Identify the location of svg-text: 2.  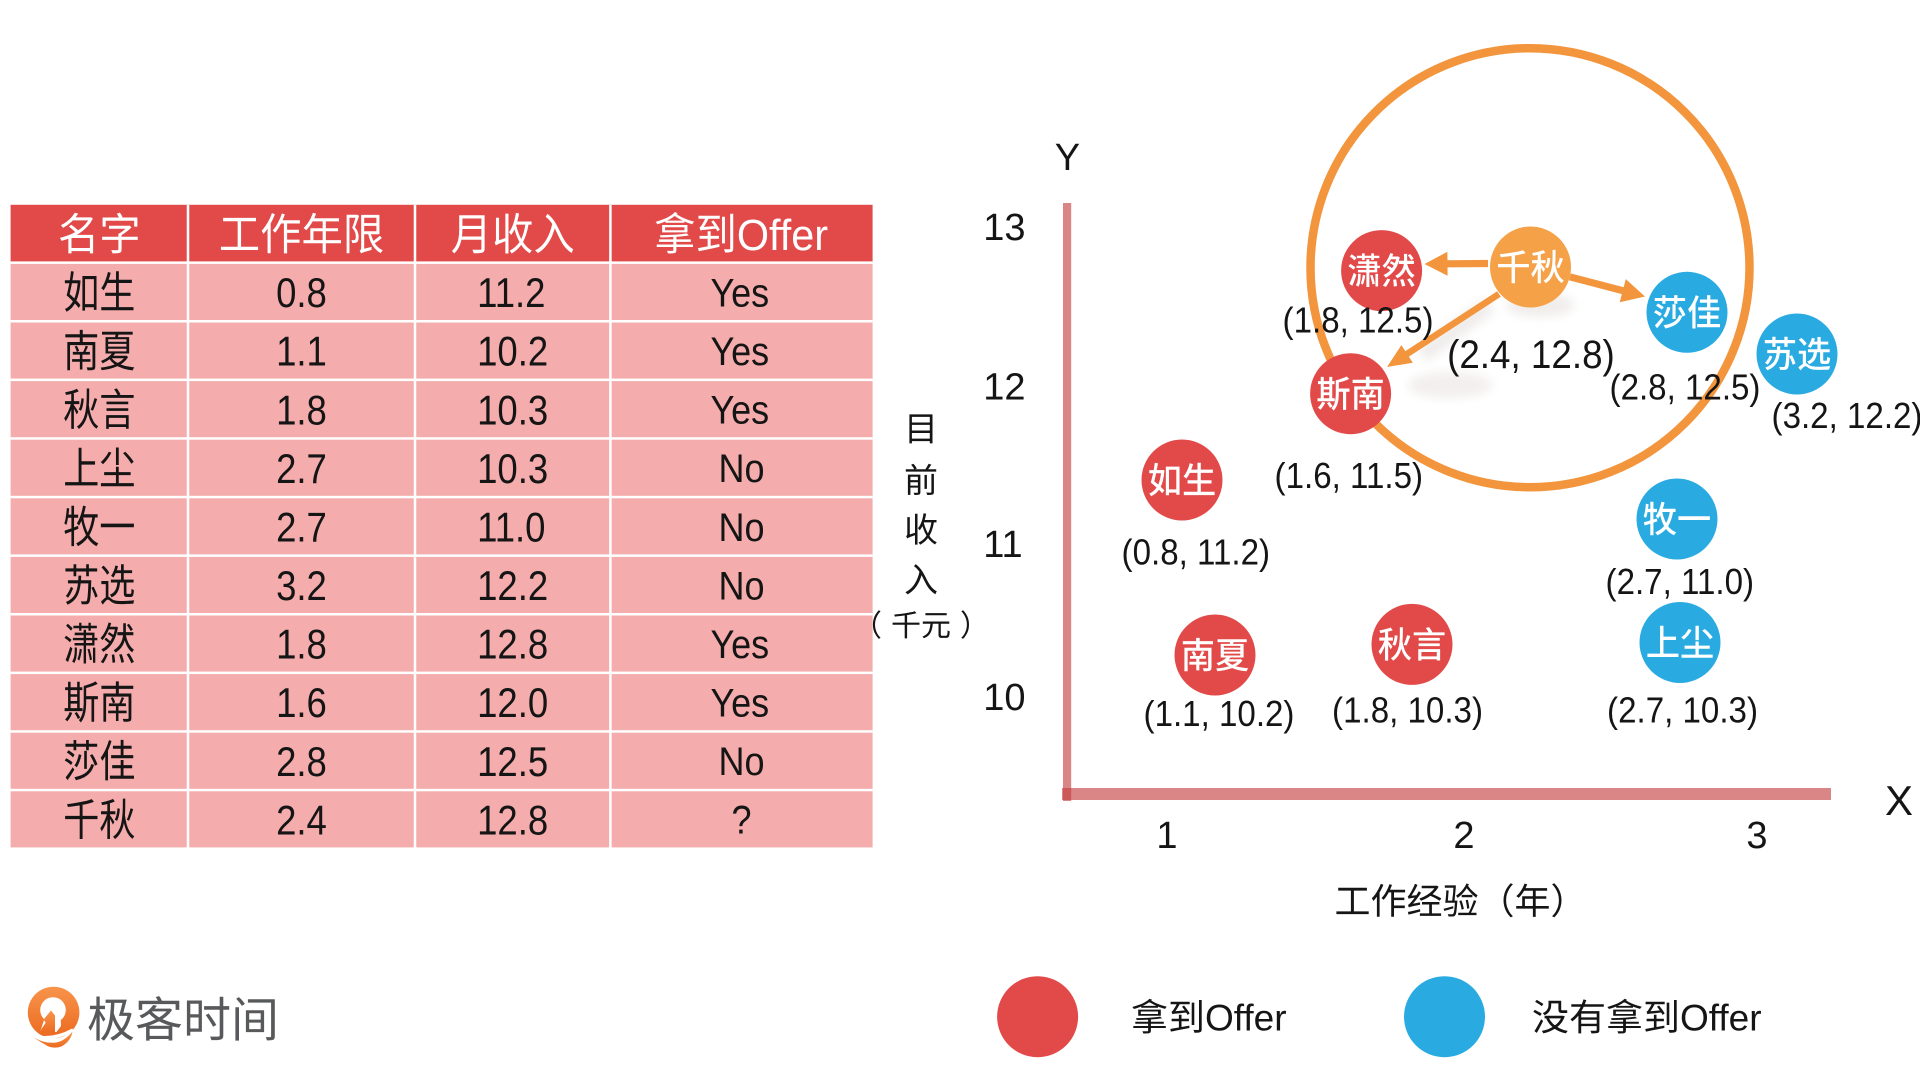
(1463, 836).